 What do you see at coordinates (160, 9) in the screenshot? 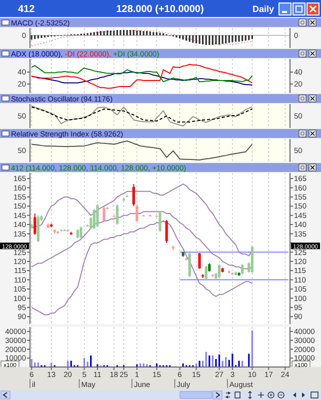
I see `text: 128.000 (+10.0000)` at bounding box center [160, 9].